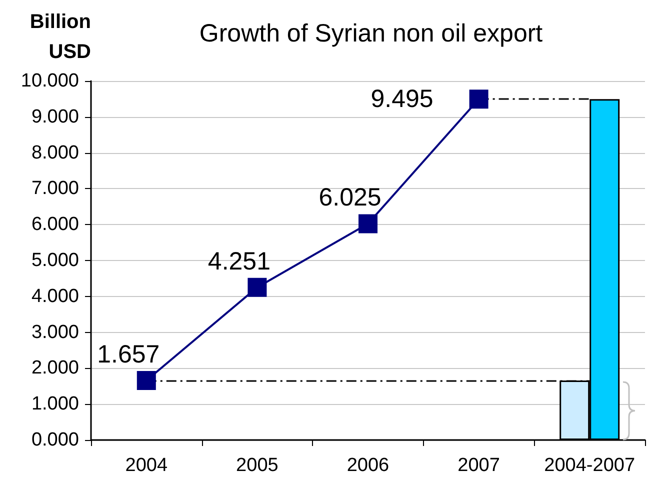 The height and width of the screenshot is (480, 651). Describe the element at coordinates (55, 296) in the screenshot. I see `y-tick-label: 4.000` at that location.